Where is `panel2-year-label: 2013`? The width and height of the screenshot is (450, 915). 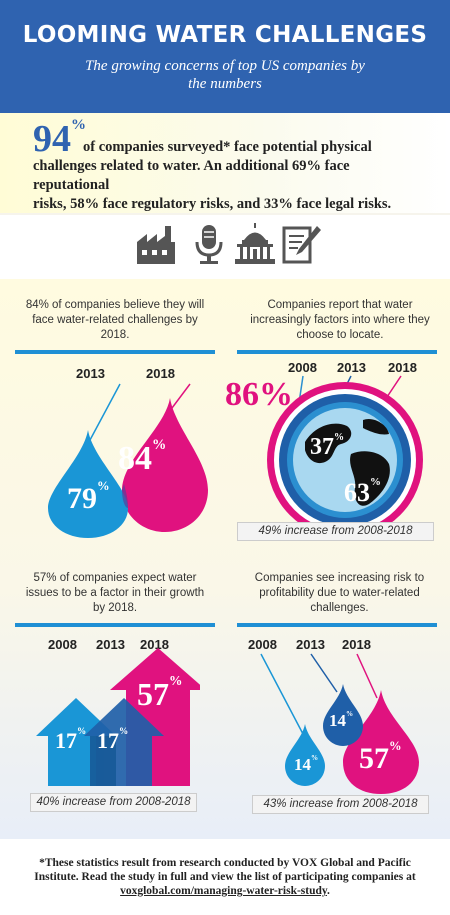
panel2-year-label: 2013 is located at coordinates (351, 367).